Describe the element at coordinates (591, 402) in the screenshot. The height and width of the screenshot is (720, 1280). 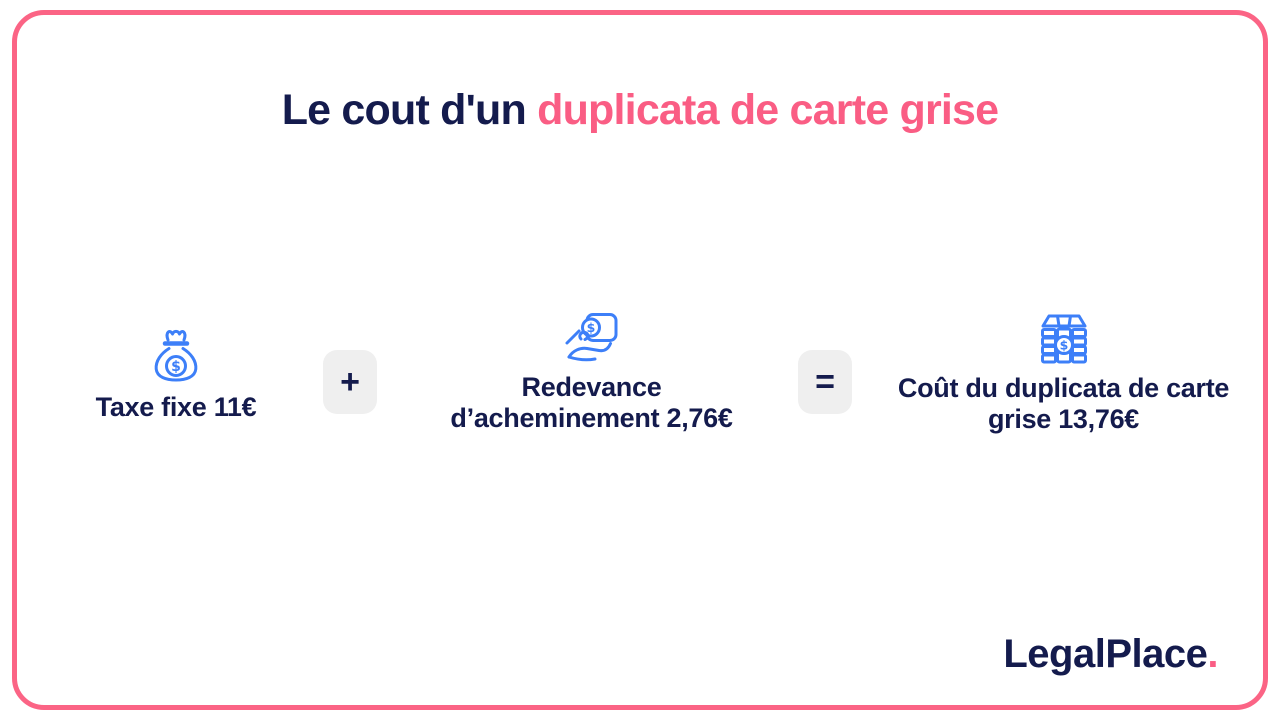
I see `item-label-redevance: Redevance d’acheminement 2,76€` at that location.